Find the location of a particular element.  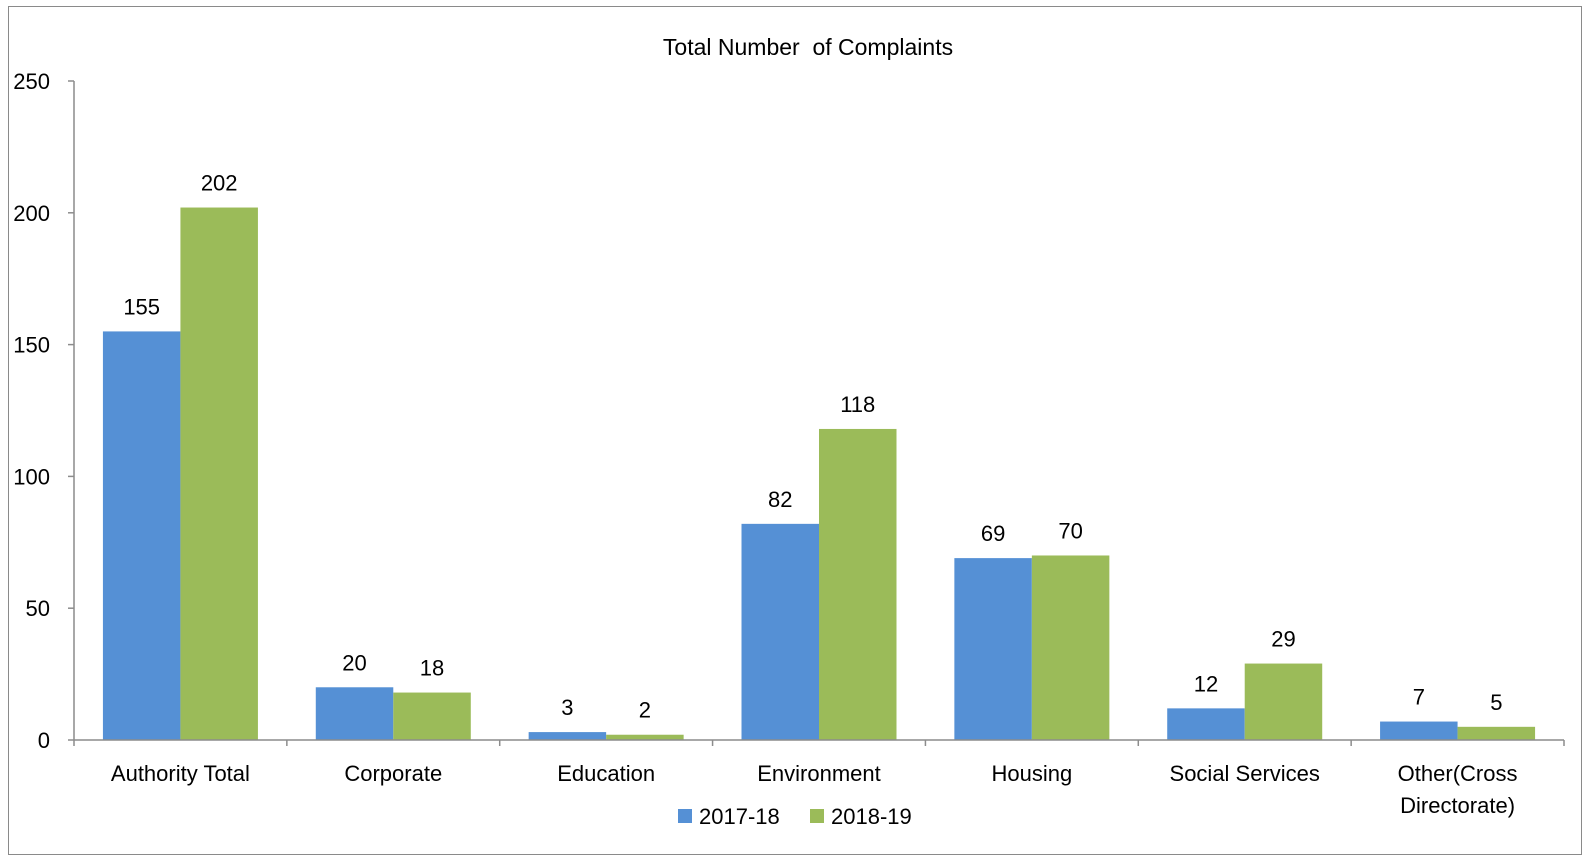

y-tick-label: 200 is located at coordinates (31, 213).